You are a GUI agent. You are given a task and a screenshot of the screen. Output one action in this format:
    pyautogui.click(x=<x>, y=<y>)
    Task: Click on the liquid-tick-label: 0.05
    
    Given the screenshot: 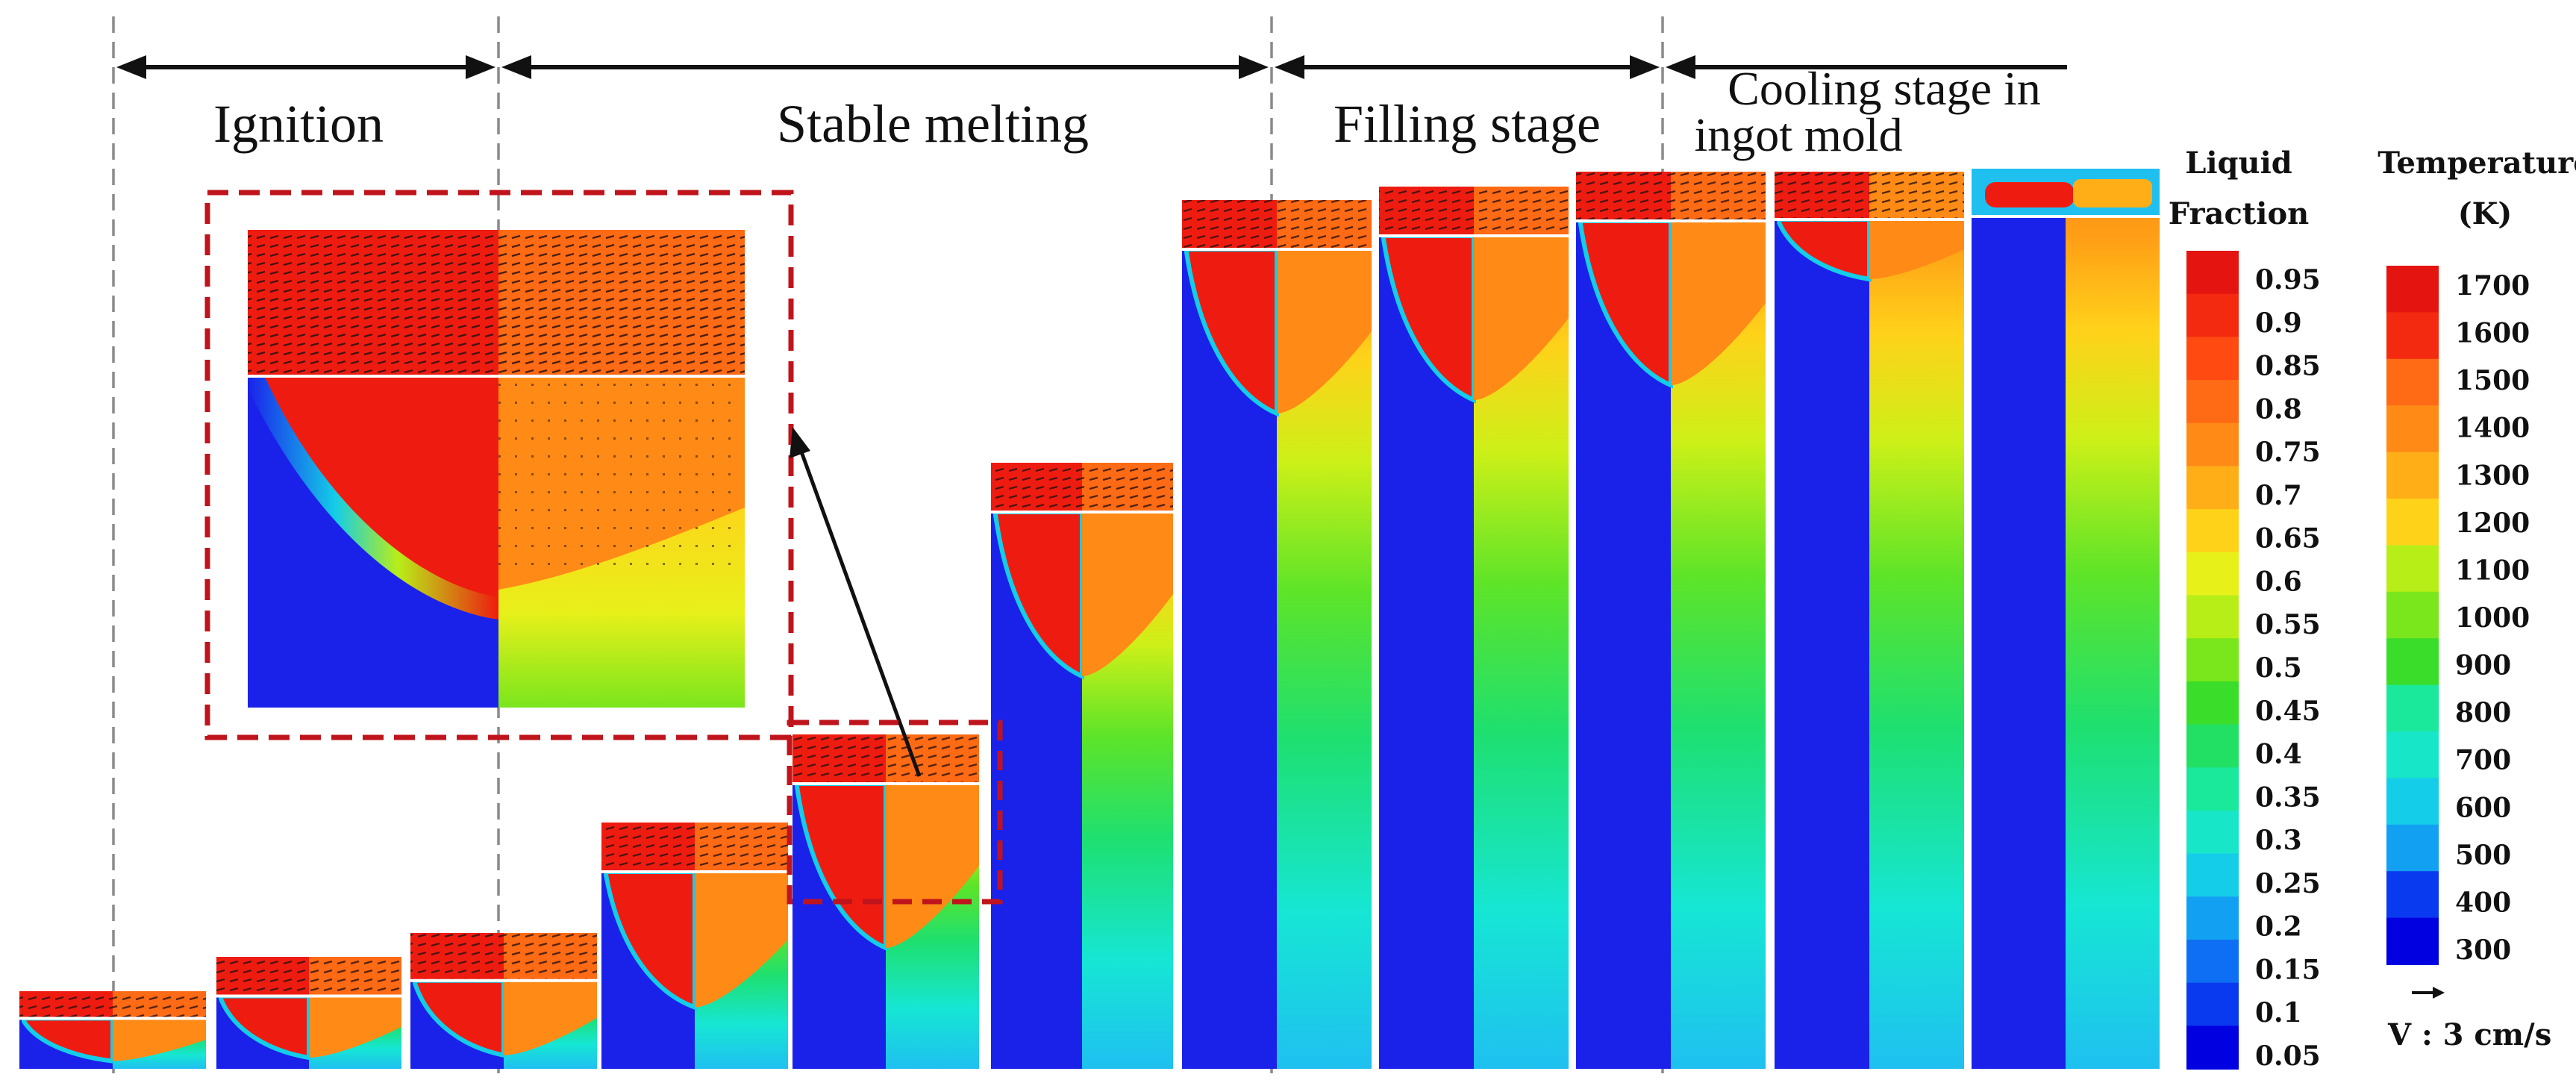 What is the action you would take?
    pyautogui.click(x=2288, y=1056)
    